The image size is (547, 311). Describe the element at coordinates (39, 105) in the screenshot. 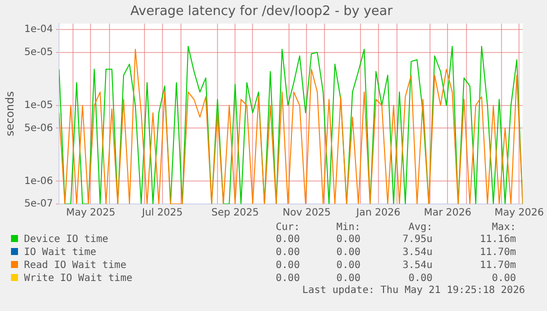

I see `y-tick-label: 1e-05` at that location.